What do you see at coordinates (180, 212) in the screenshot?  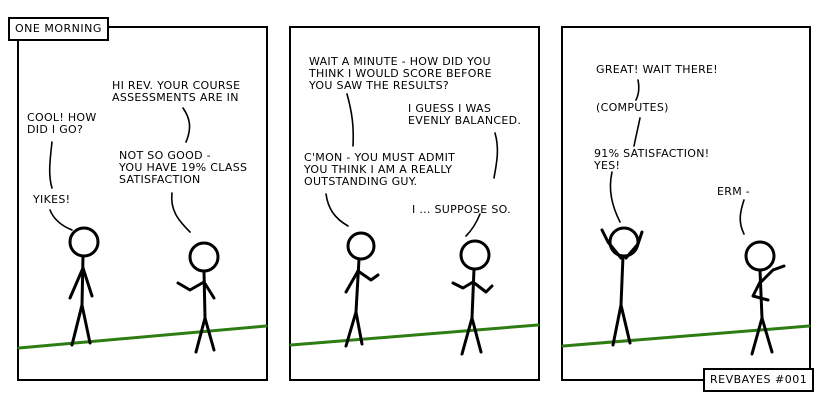 I see `speech-tail-1c` at bounding box center [180, 212].